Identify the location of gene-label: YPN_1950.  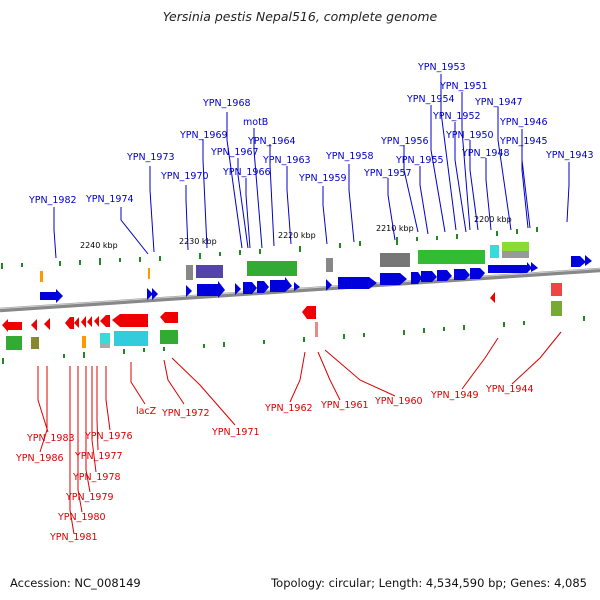
(469, 135).